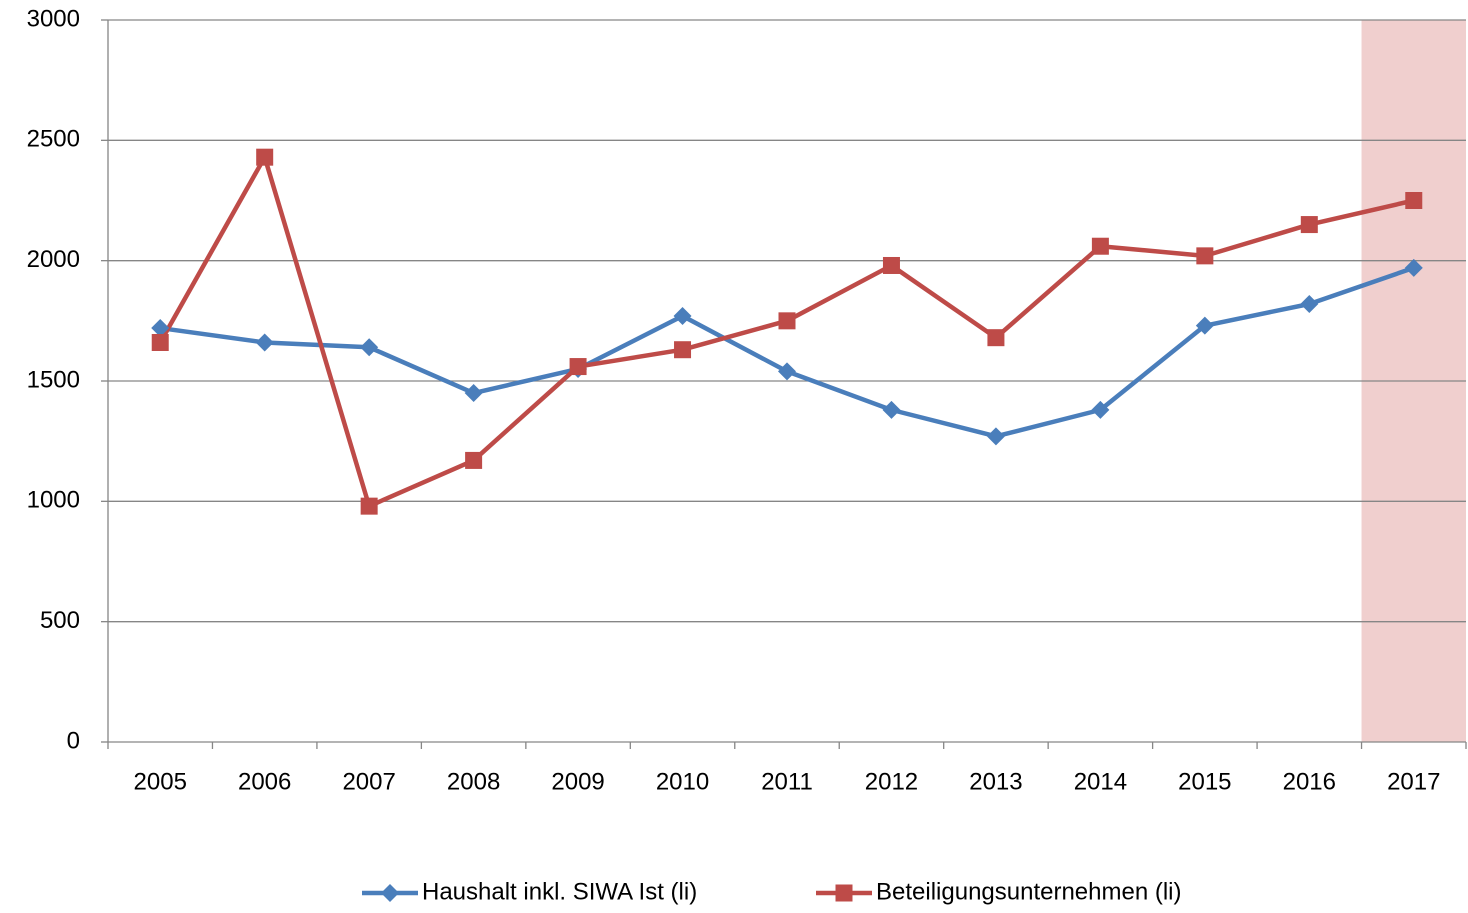 Image resolution: width=1468 pixels, height=913 pixels. I want to click on y-tick-label: 500, so click(60, 620).